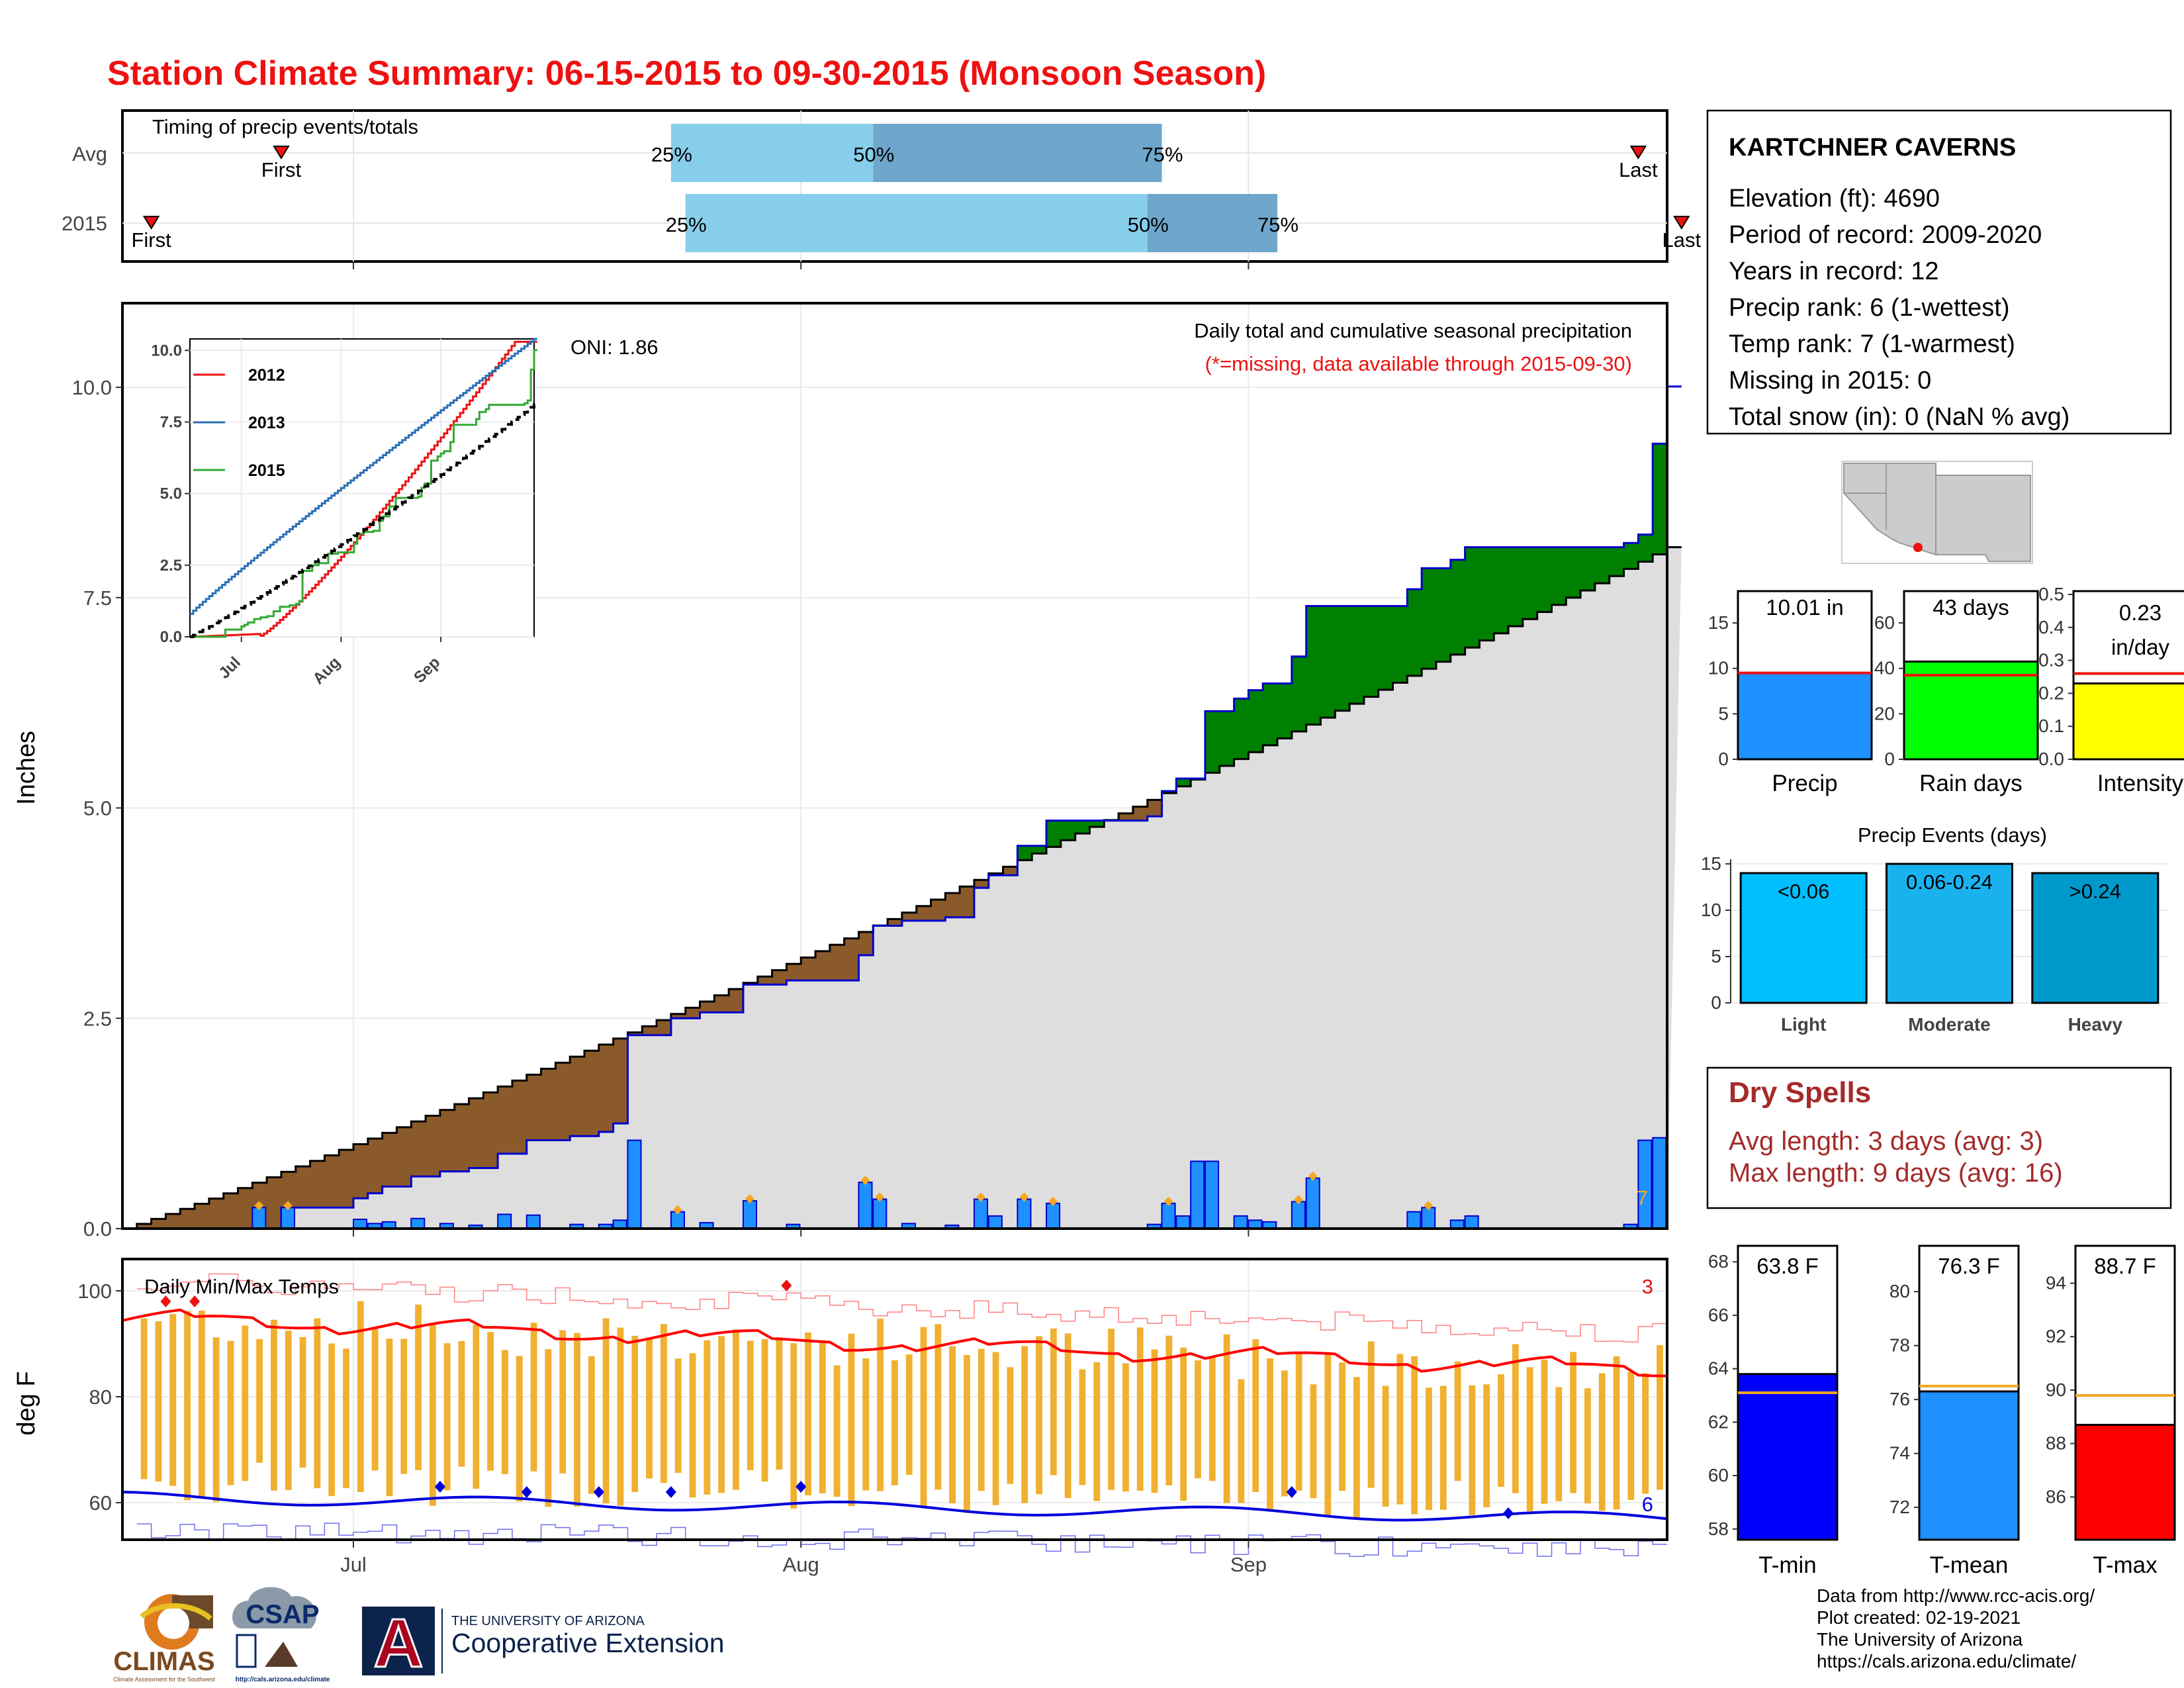  I want to click on inset-lines, so click(363, 488).